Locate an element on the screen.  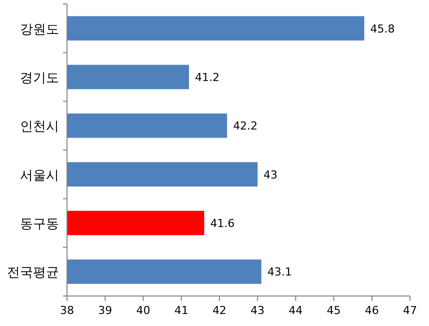
y-tick-label: 동구동 is located at coordinates (39, 224).